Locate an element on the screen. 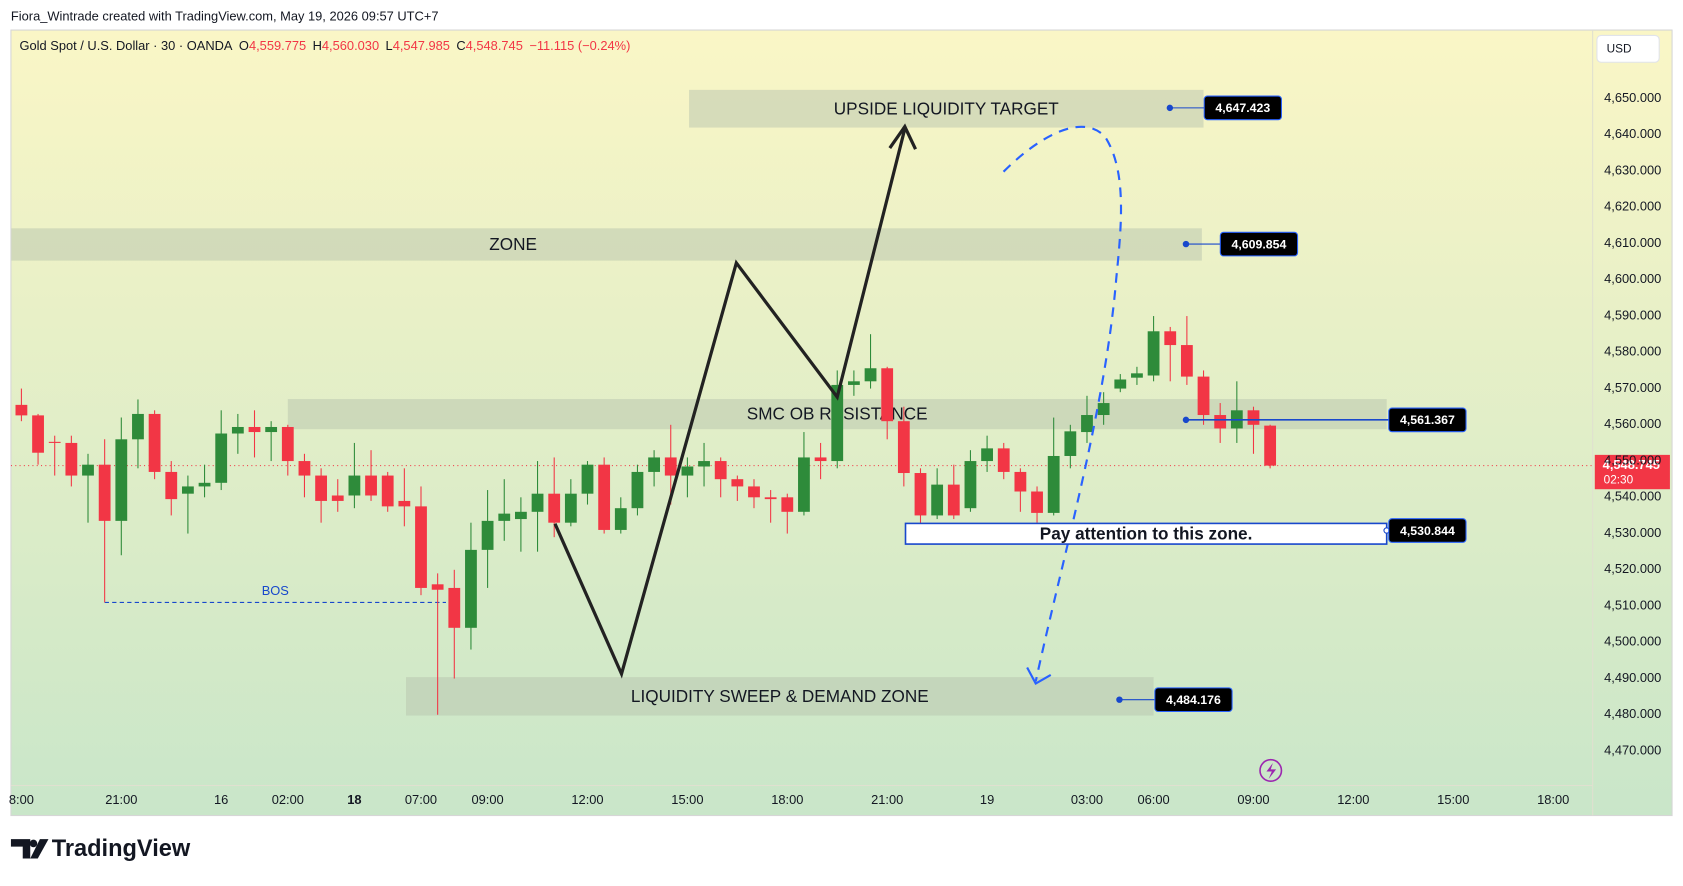 The height and width of the screenshot is (886, 1683). zigzag-projection is located at coordinates (730, 403).